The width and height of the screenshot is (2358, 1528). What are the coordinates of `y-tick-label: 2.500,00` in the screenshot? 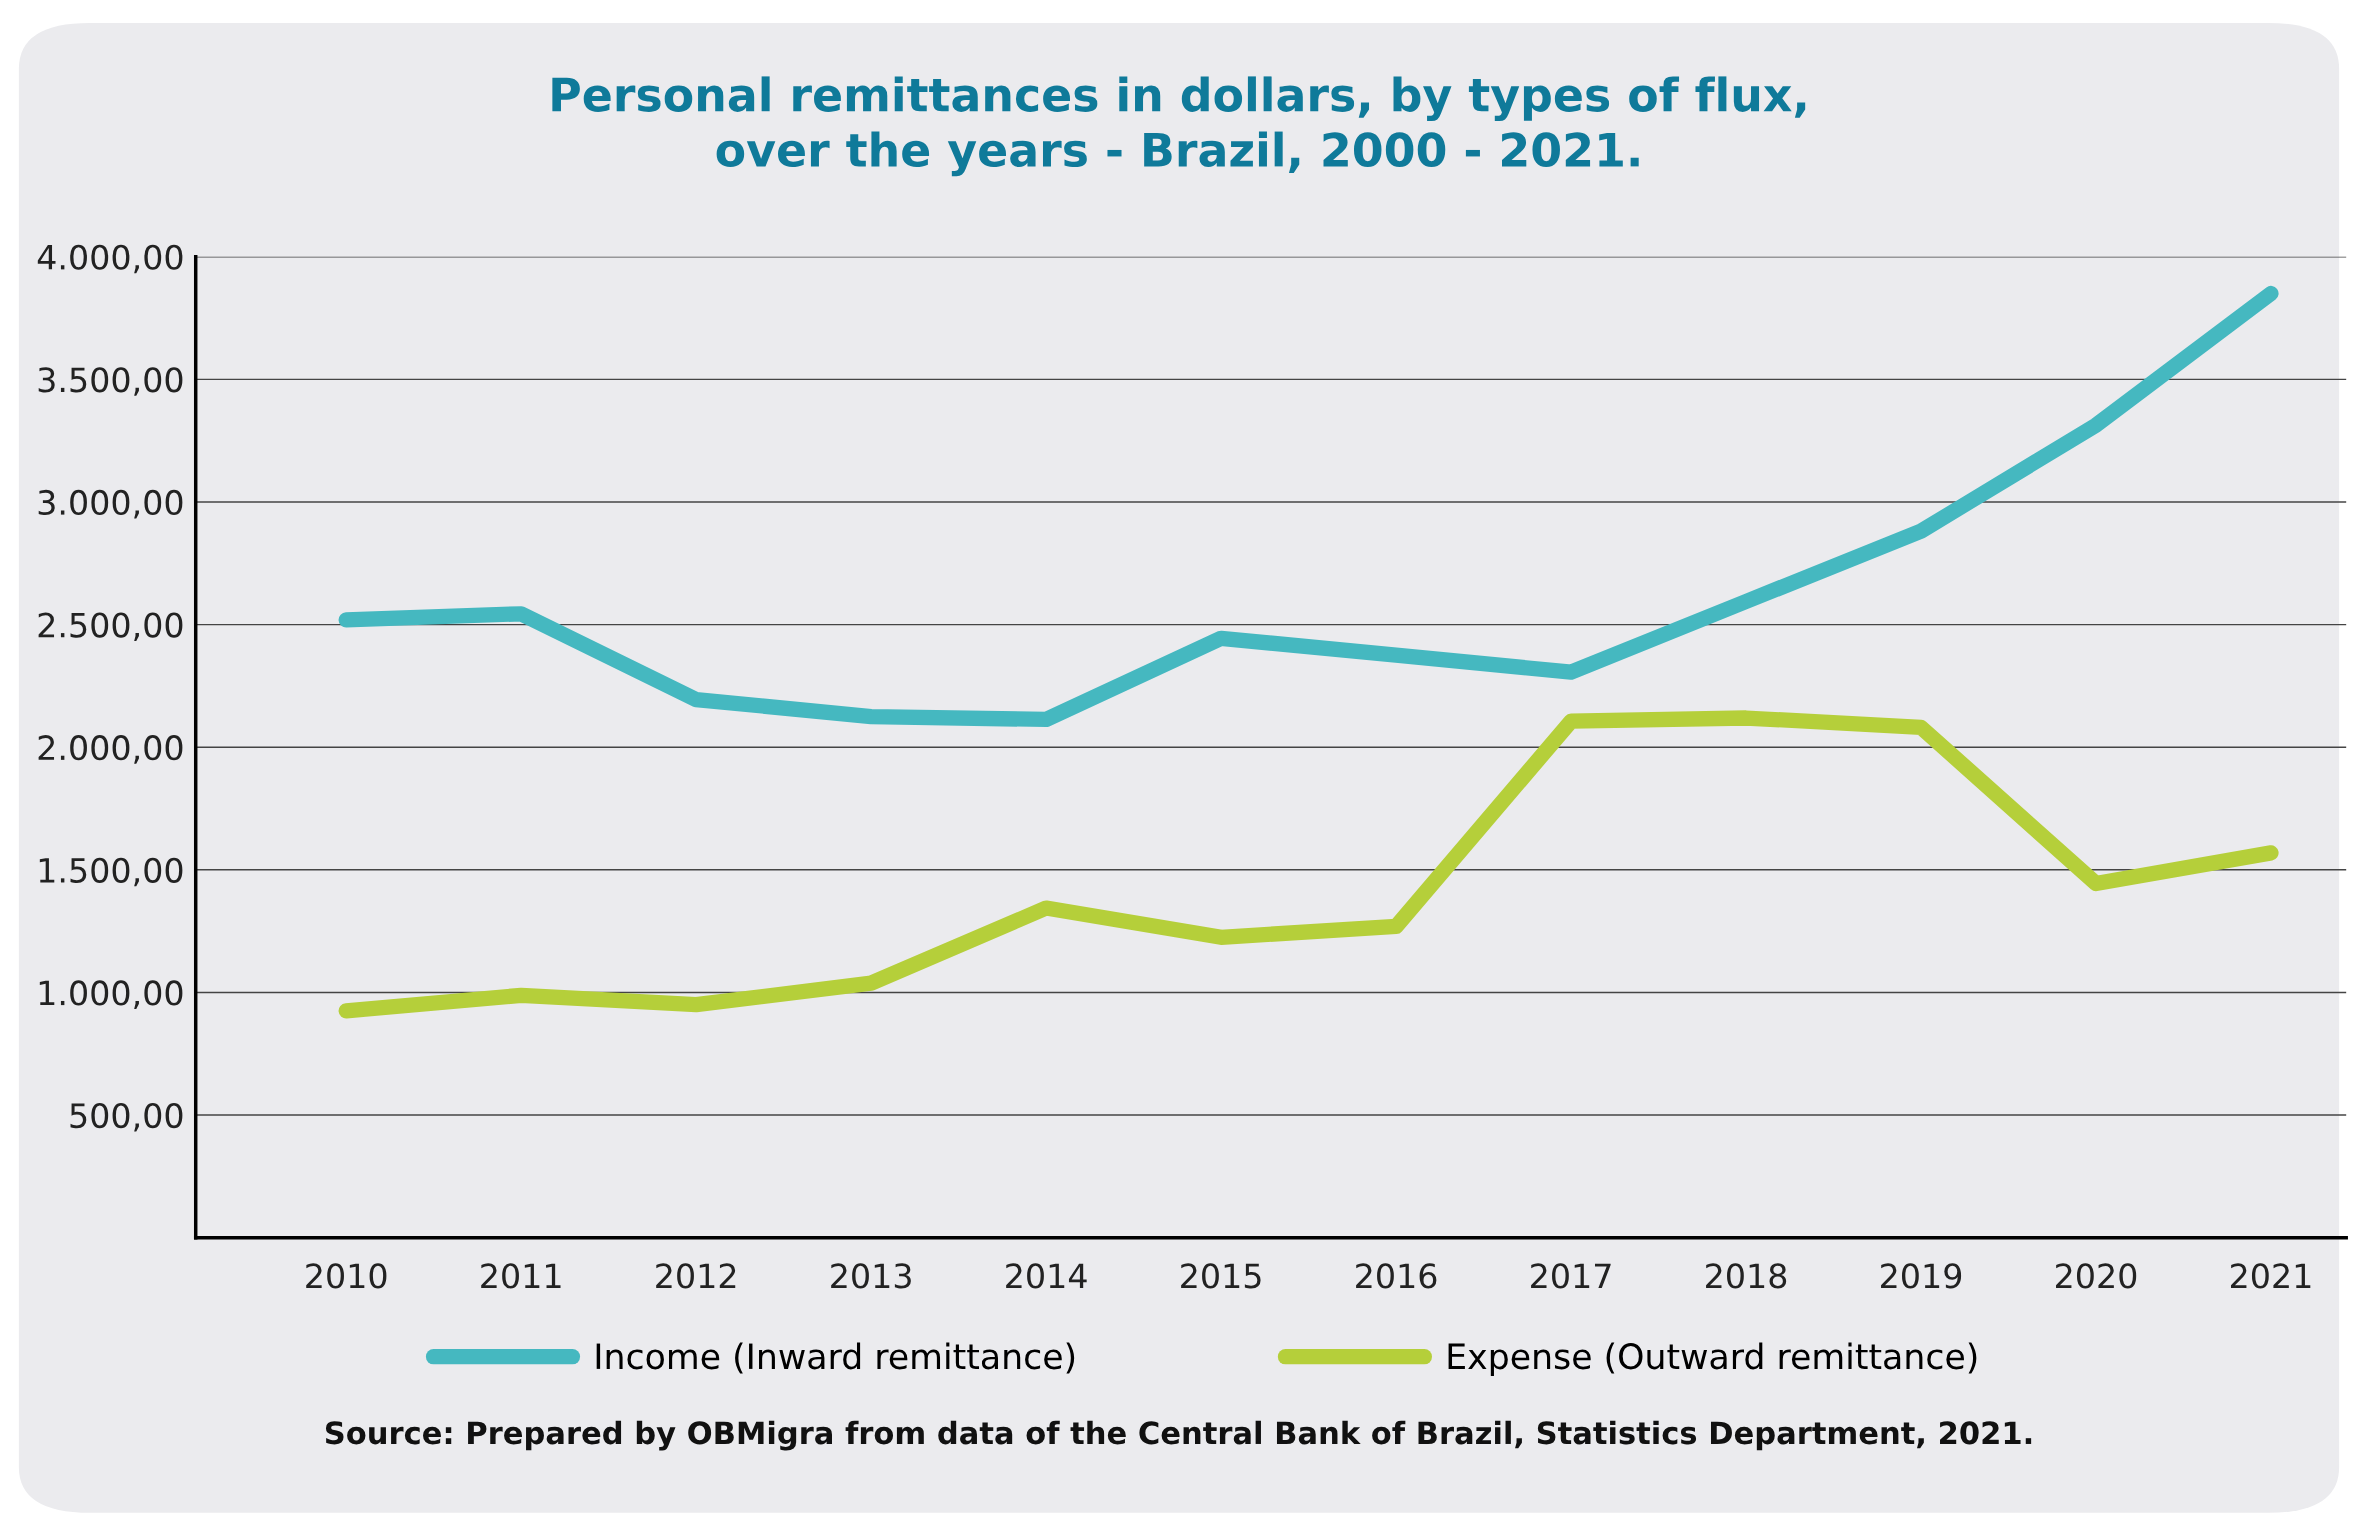 It's located at (110, 627).